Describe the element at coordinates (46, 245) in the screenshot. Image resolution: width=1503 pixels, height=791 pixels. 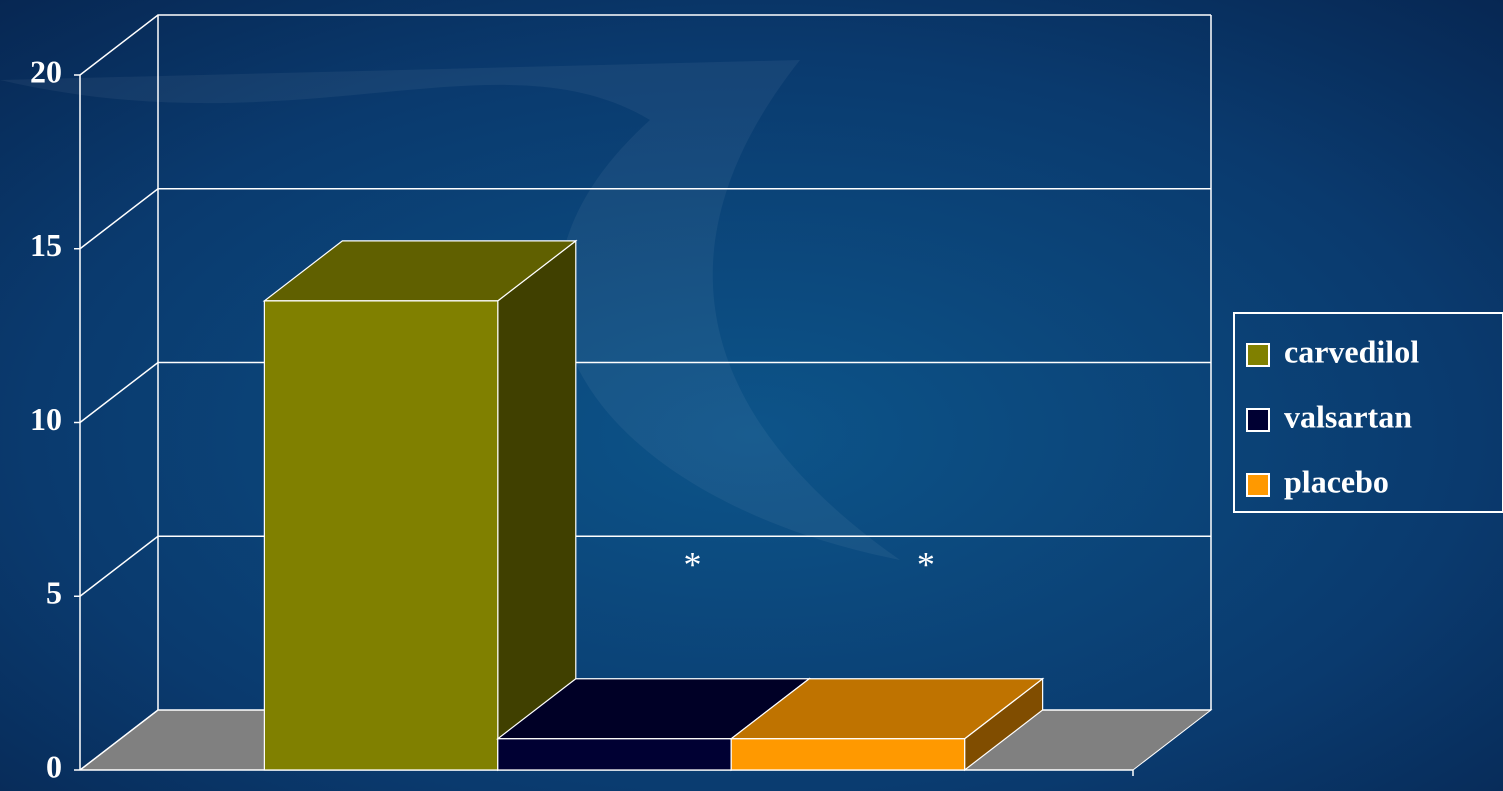
I see `y-tick-label: 15` at that location.